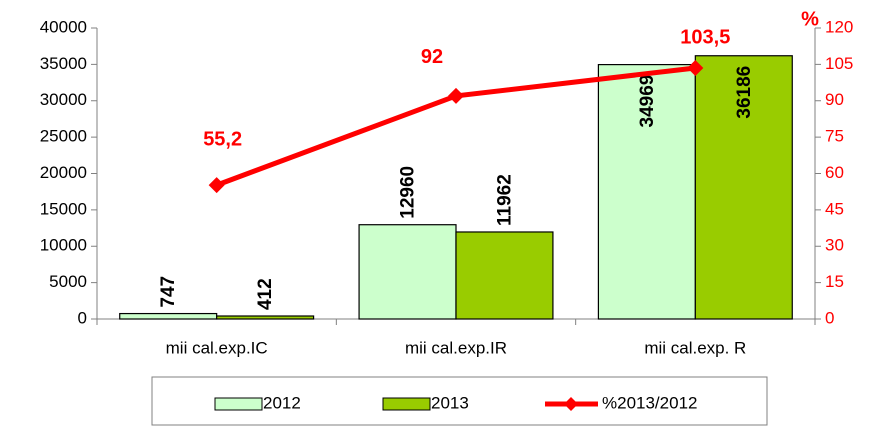  I want to click on data-label: 747, so click(168, 292).